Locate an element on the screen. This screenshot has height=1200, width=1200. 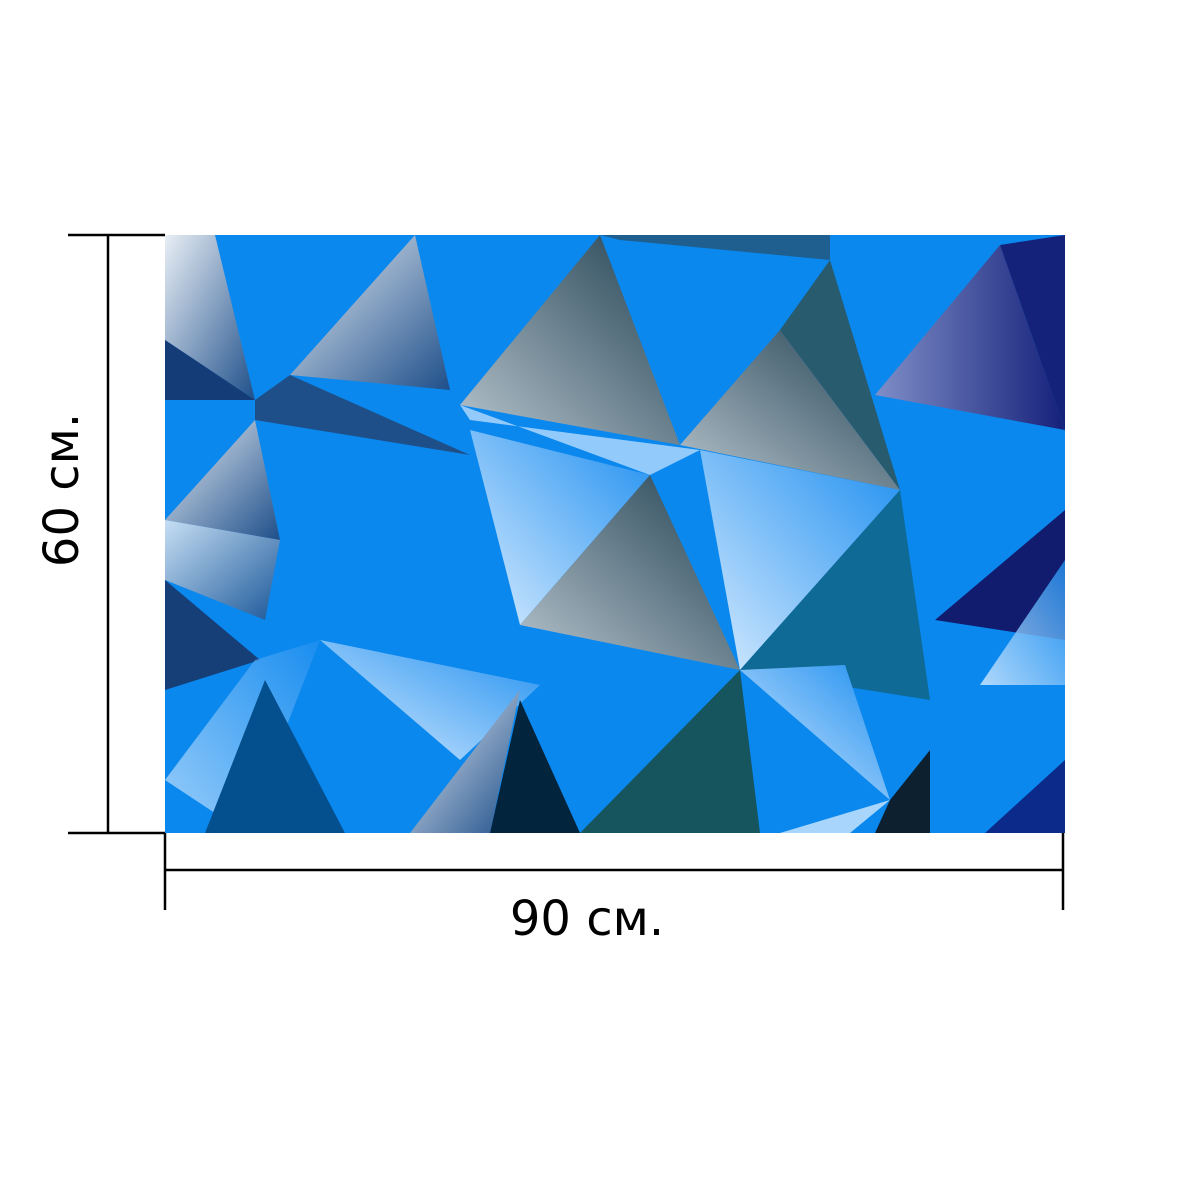
width-label: 90 см. is located at coordinates (587, 919).